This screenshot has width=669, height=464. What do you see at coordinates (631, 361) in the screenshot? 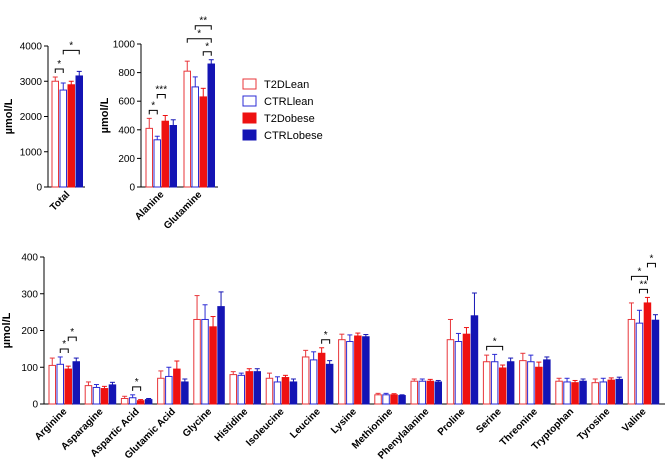
I see `bar-valine-t2dlean` at bounding box center [631, 361].